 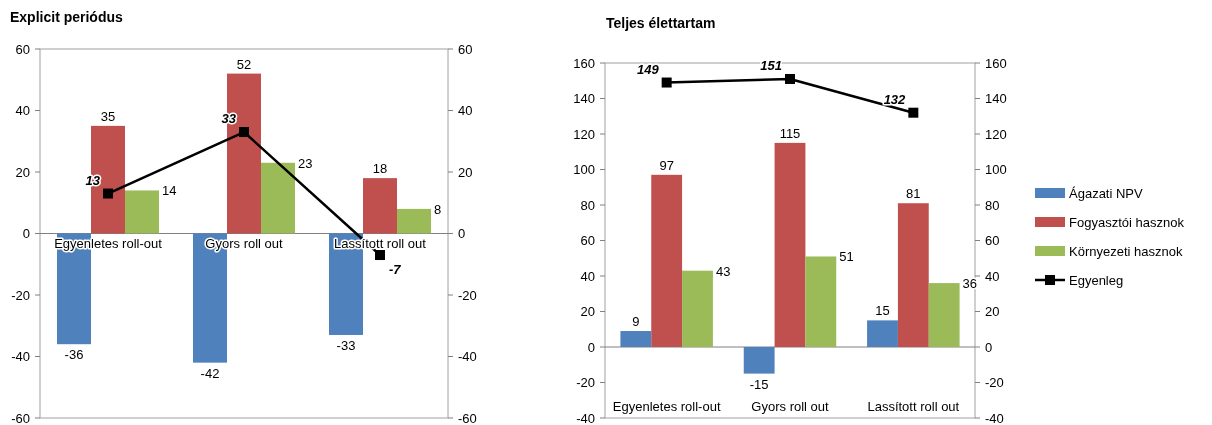 What do you see at coordinates (467, 417) in the screenshot?
I see `y2-tick-label: -60` at bounding box center [467, 417].